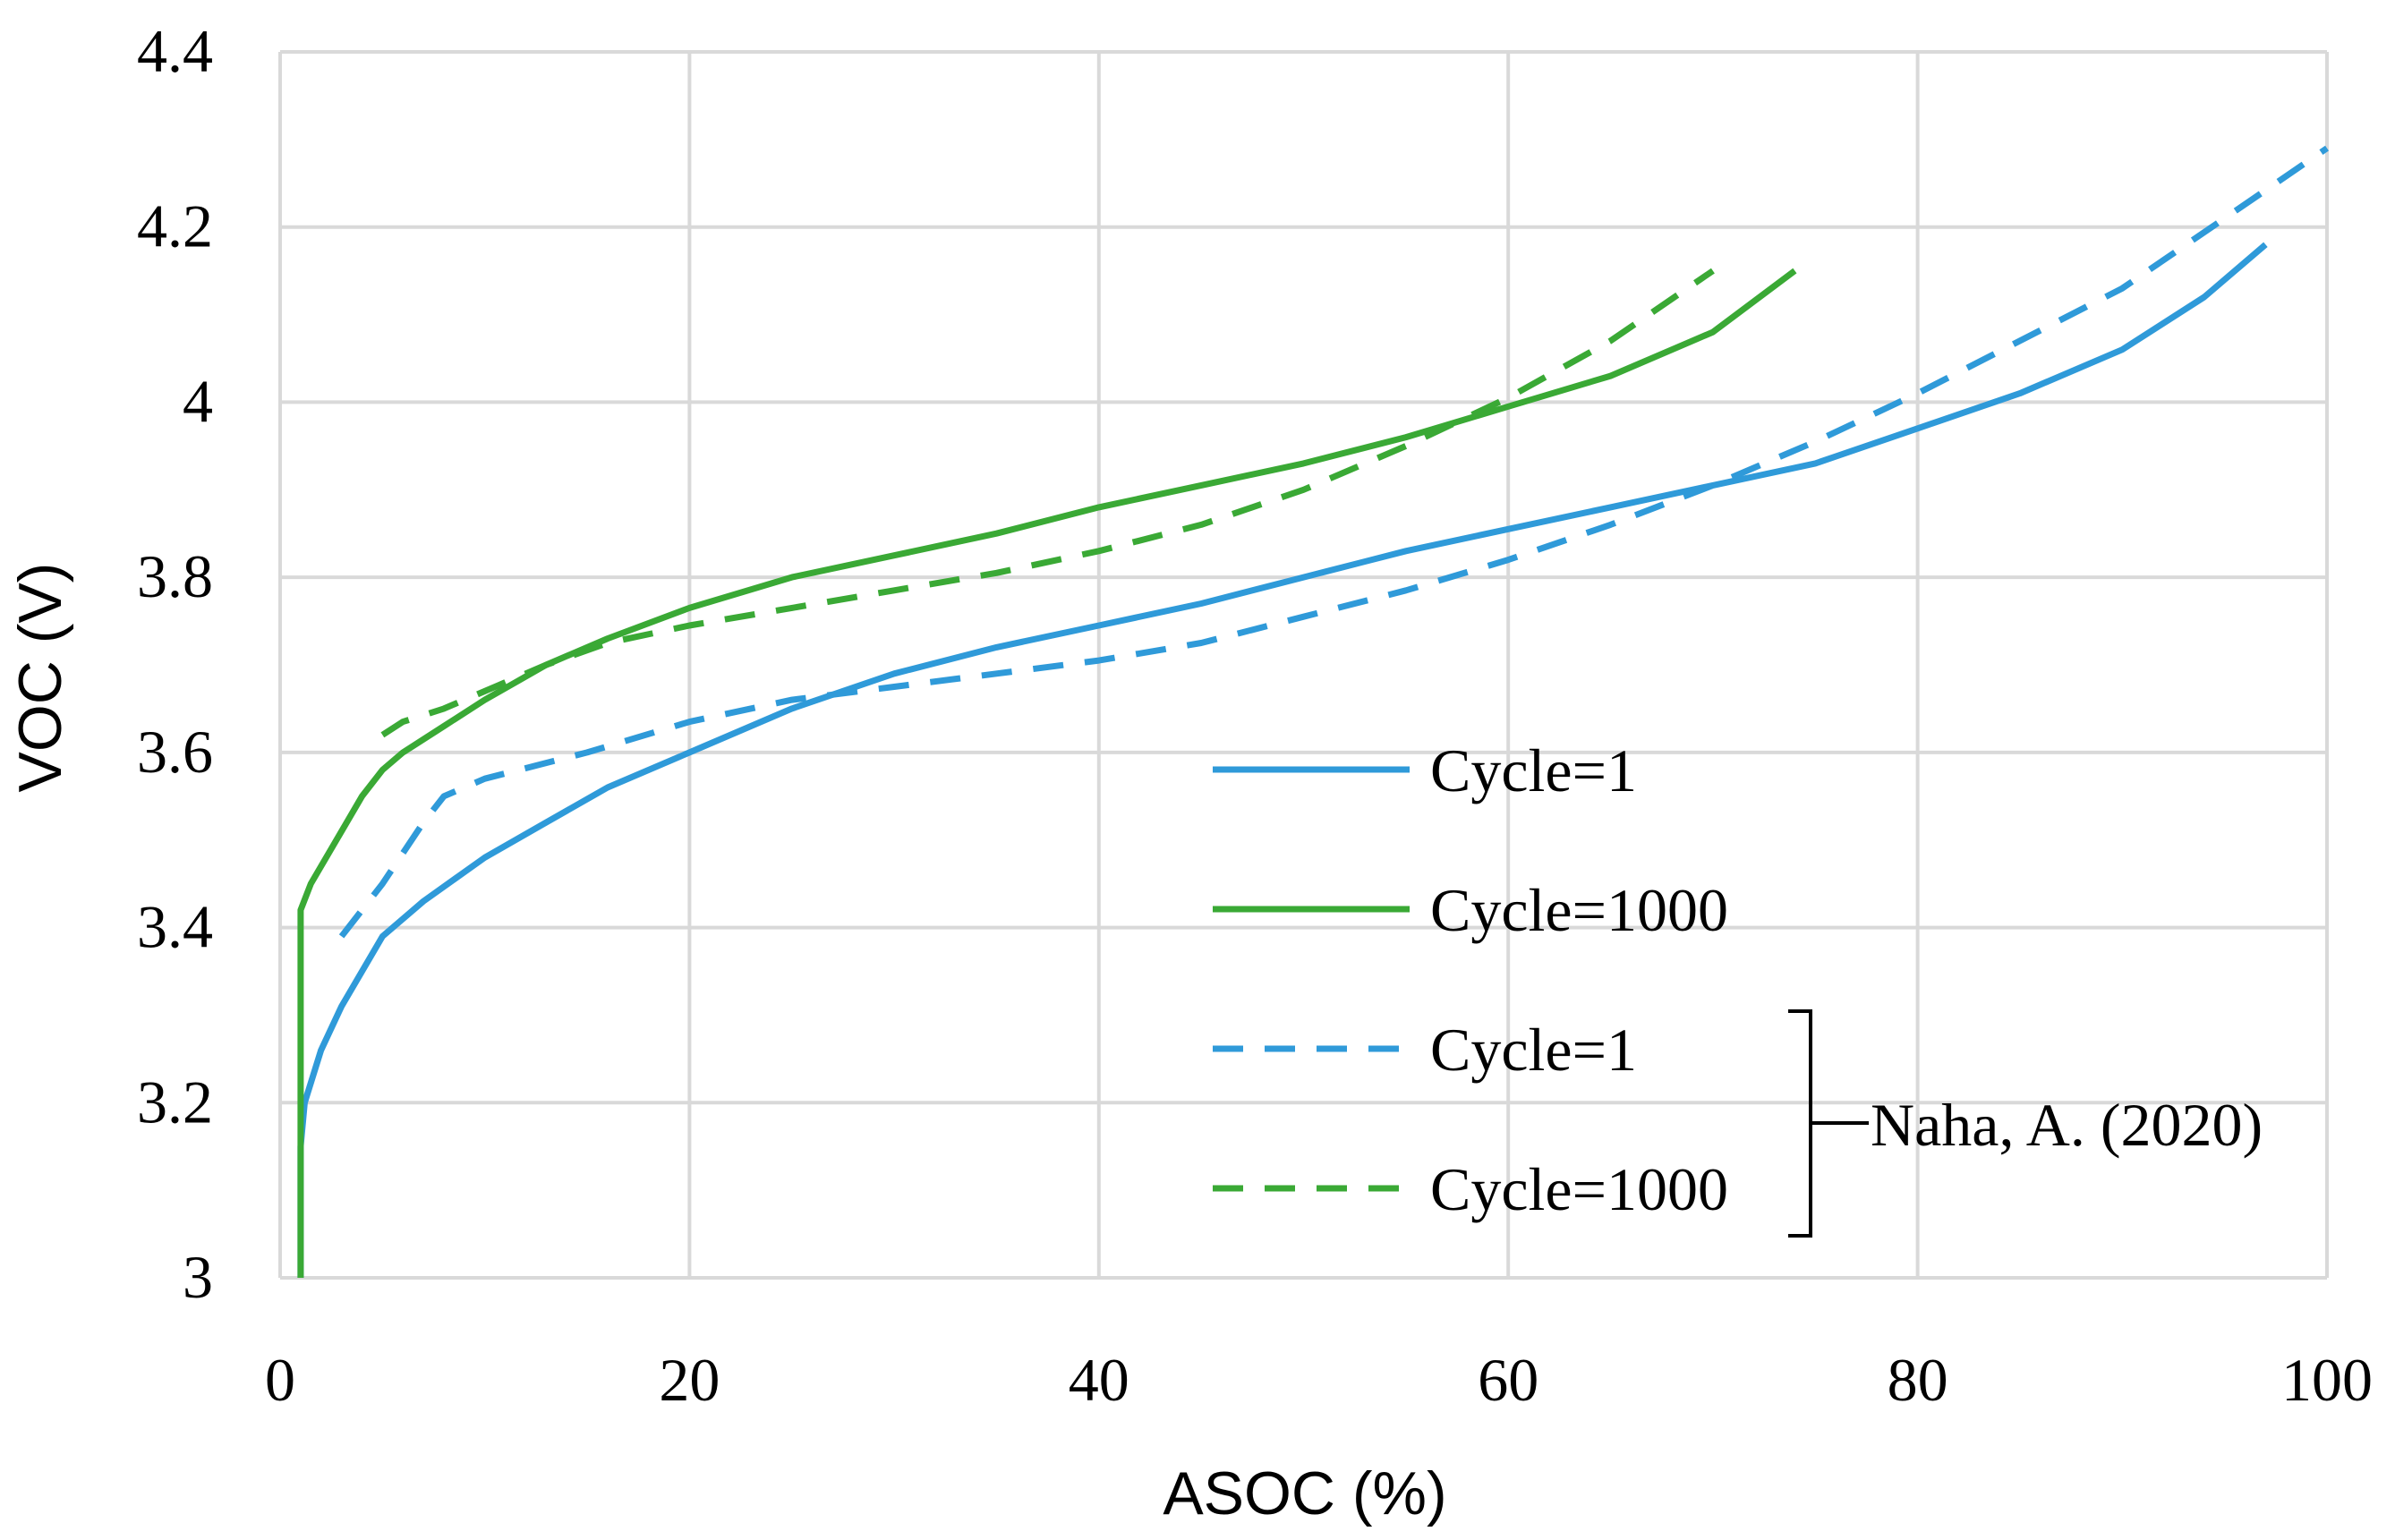  Describe the element at coordinates (175, 927) in the screenshot. I see `y-tick-label: 3.4` at that location.